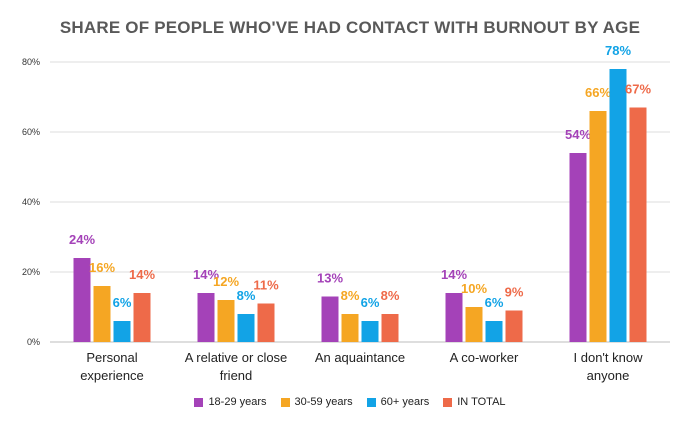 The image size is (700, 432). What do you see at coordinates (609, 357) in the screenshot?
I see `category-label: I don't know` at bounding box center [609, 357].